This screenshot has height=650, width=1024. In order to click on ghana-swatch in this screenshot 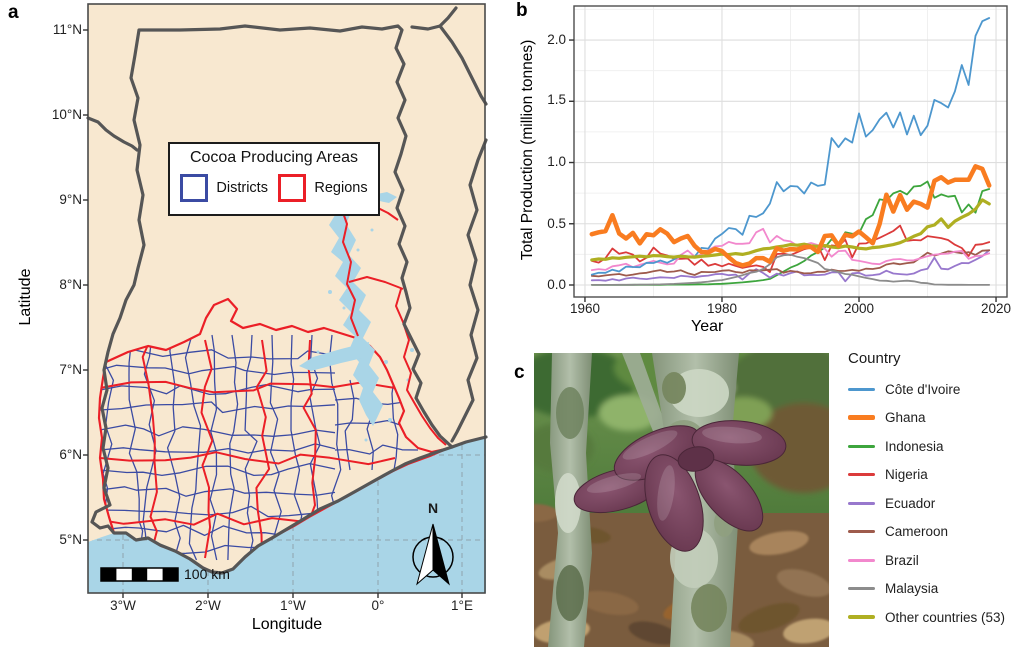, I will do `click(861, 417)`.